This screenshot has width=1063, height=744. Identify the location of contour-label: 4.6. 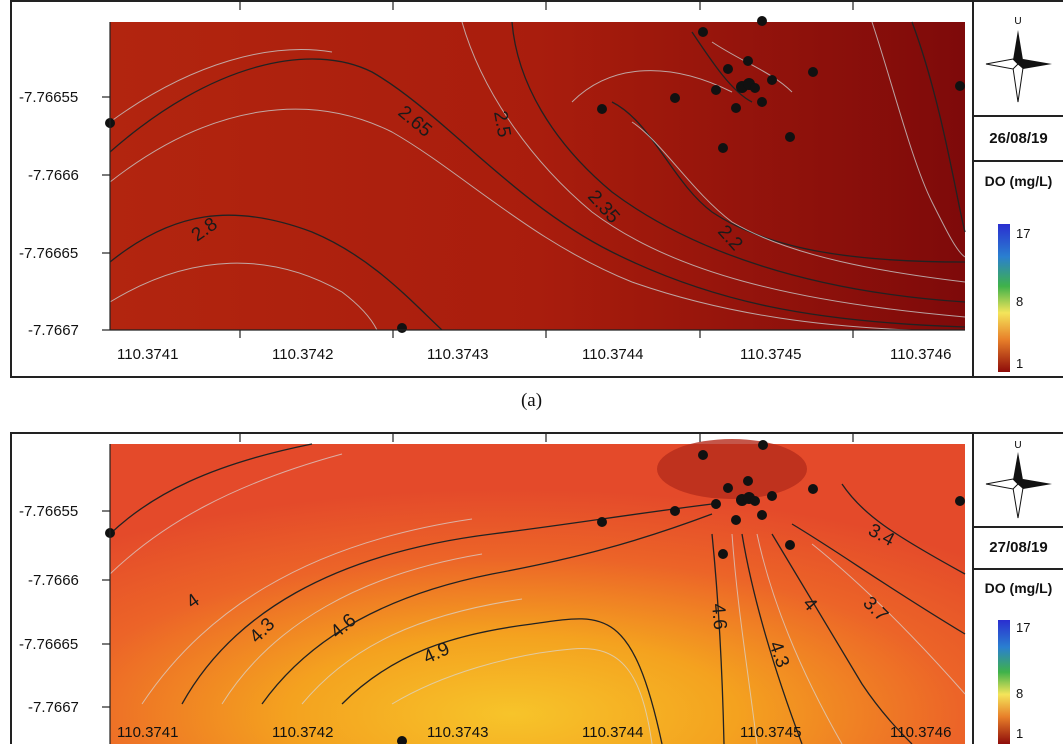
(718, 617).